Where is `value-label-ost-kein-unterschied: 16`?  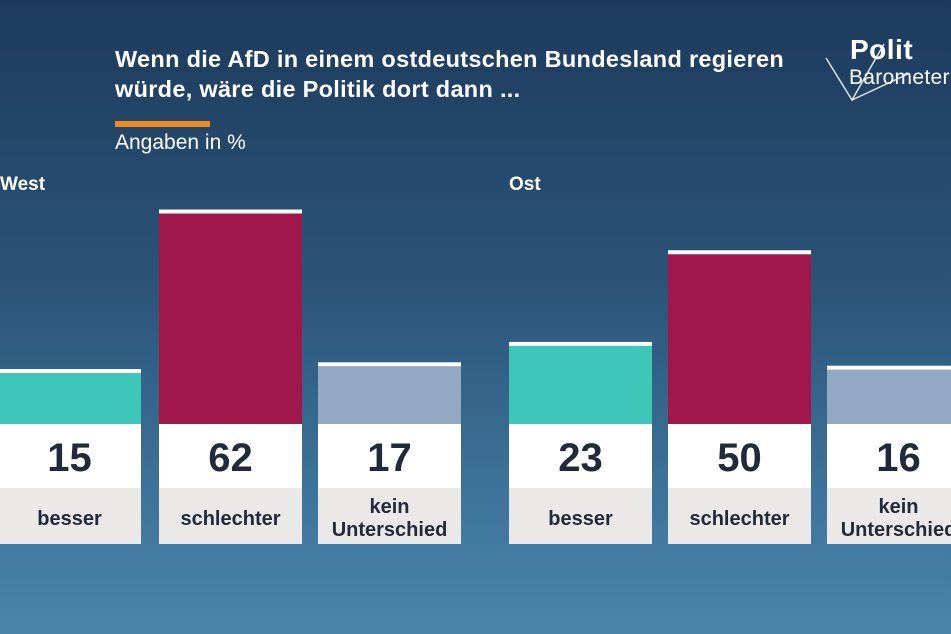
value-label-ost-kein-unterschied: 16 is located at coordinates (898, 458).